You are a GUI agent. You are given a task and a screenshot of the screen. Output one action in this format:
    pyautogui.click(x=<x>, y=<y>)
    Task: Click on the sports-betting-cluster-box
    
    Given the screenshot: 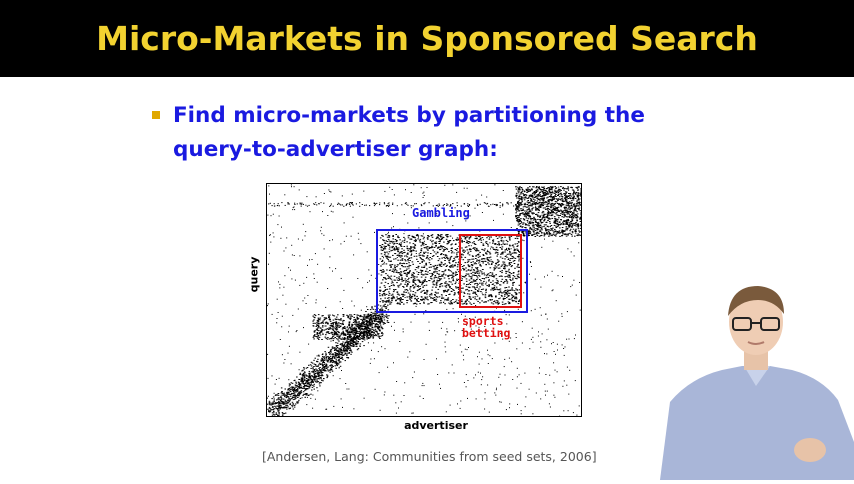 What is the action you would take?
    pyautogui.click(x=490, y=271)
    